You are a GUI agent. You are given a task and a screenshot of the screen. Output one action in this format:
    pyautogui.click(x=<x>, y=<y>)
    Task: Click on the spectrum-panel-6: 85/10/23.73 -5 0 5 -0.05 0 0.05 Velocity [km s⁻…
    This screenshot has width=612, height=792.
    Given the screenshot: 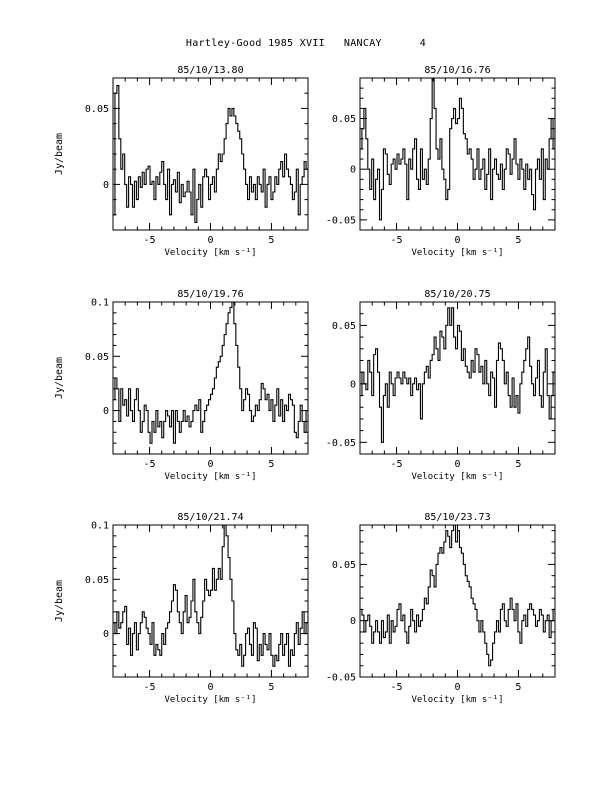 What is the action you would take?
    pyautogui.click(x=441, y=608)
    